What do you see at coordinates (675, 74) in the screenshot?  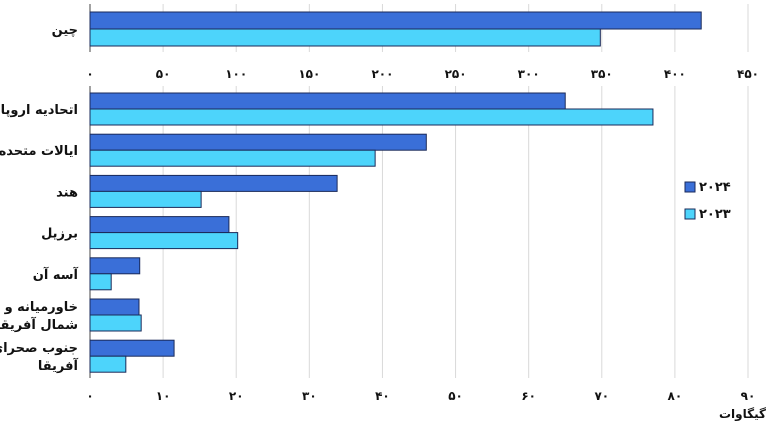 I see `x-tick-label: ۴۰۰` at bounding box center [675, 74].